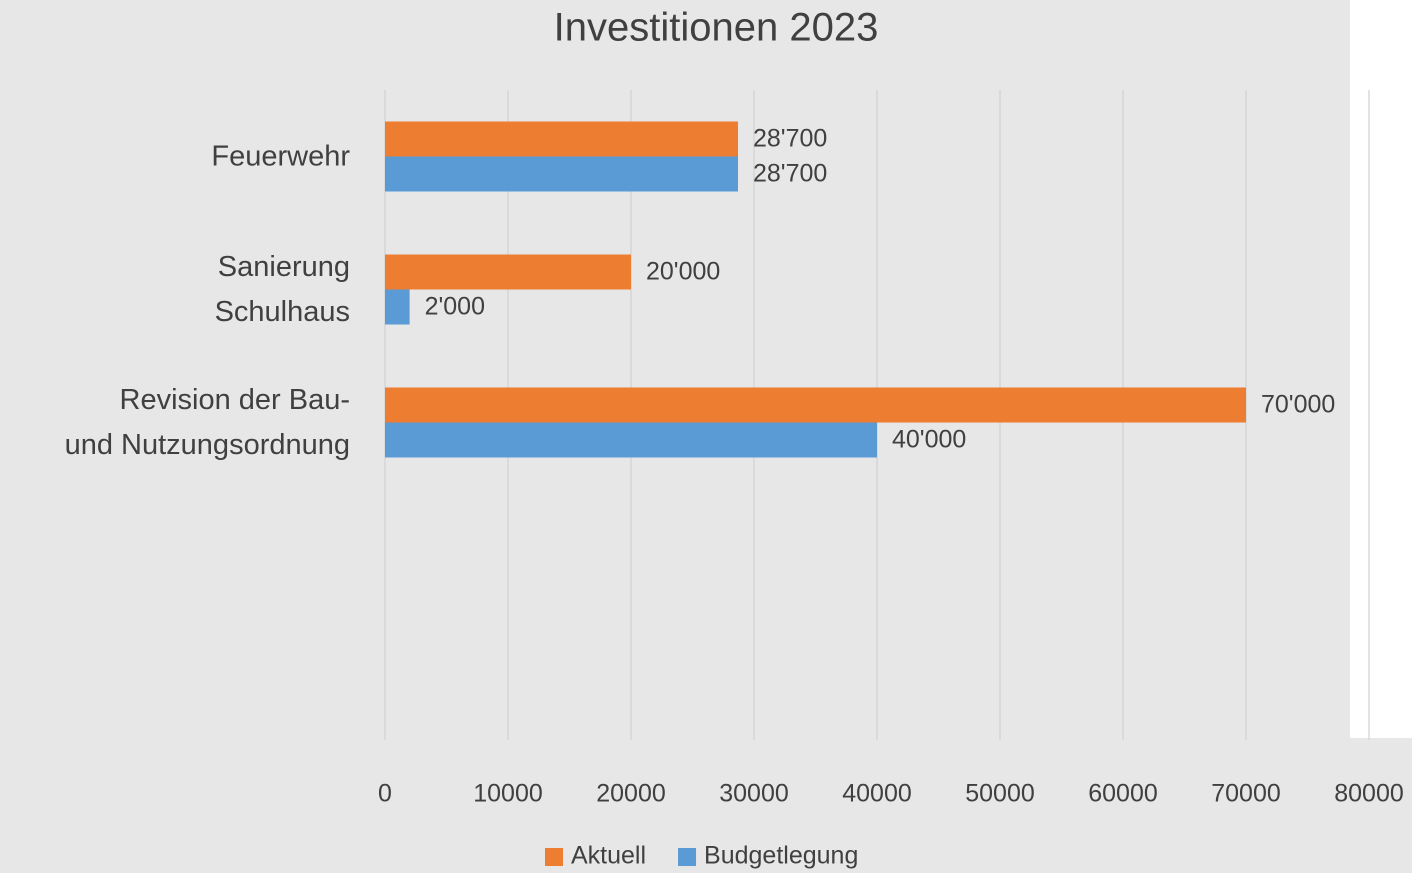  I want to click on data-label: 2'000, so click(455, 307).